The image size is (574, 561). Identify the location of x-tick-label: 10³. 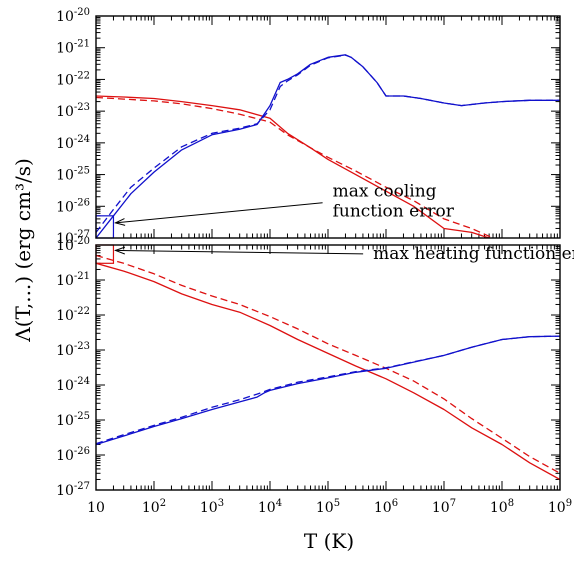
(212, 507).